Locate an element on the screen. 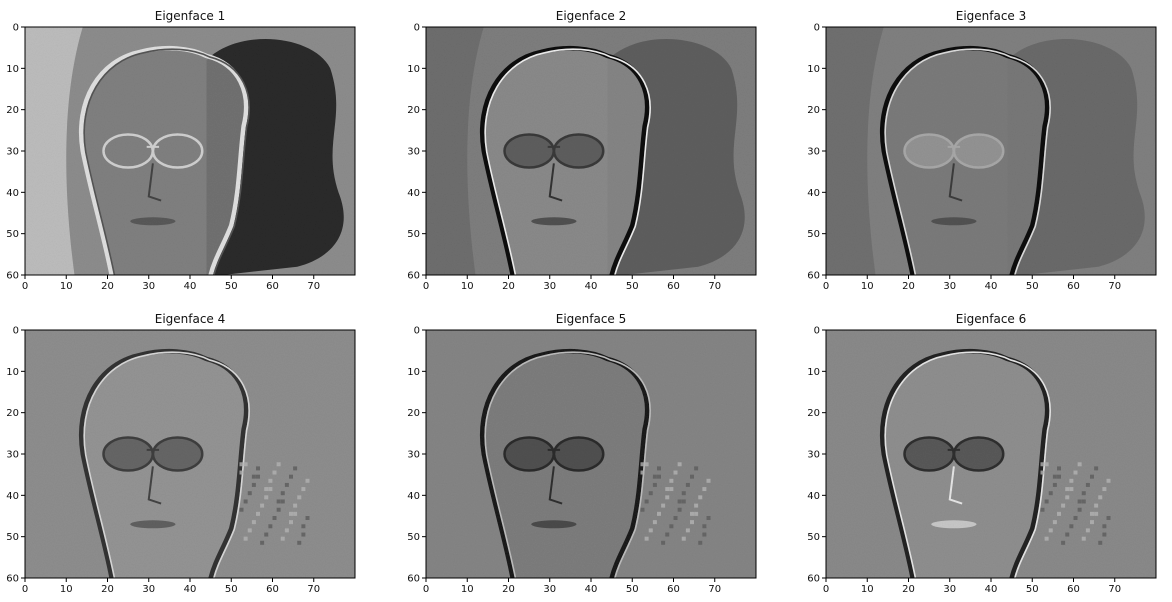 This screenshot has width=1172, height=602. panel-title: Eigenface 5 is located at coordinates (591, 319).